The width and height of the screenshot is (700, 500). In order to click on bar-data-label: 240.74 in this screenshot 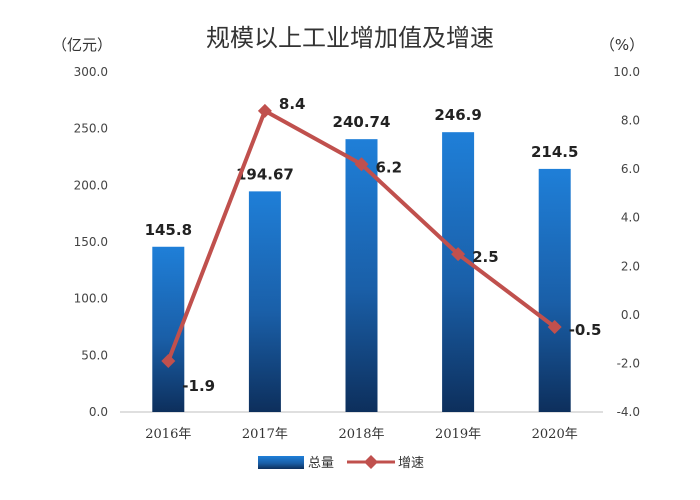, I will do `click(362, 122)`.